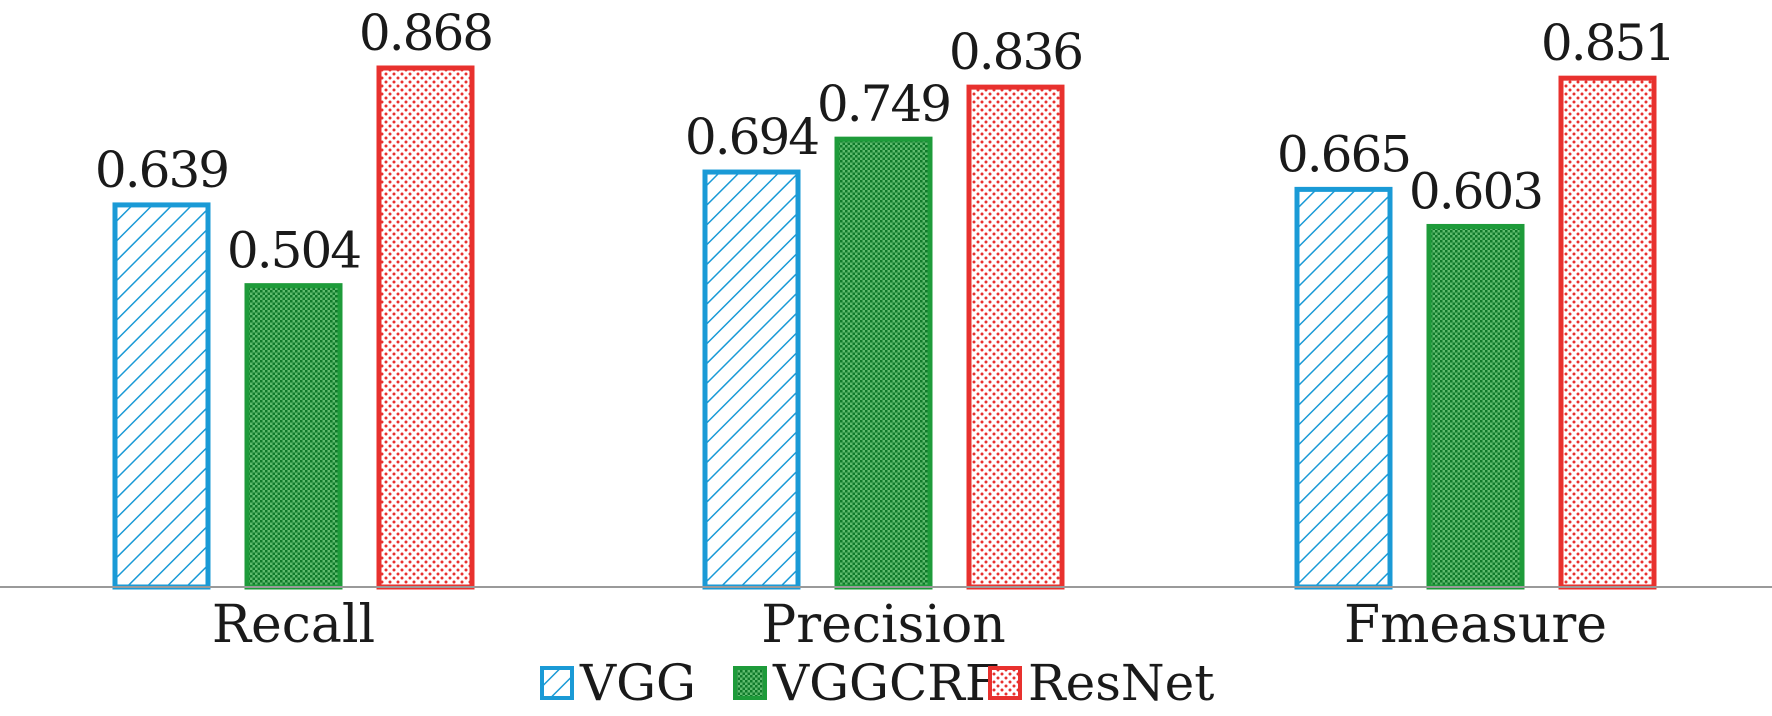 The width and height of the screenshot is (1772, 716). What do you see at coordinates (293, 251) in the screenshot?
I see `value-label-vggcrf-recall: 0.504` at bounding box center [293, 251].